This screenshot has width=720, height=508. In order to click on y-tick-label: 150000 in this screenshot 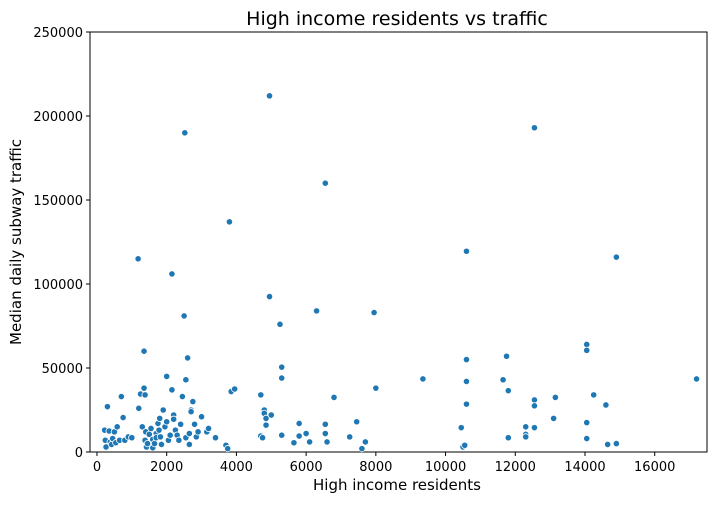, I will do `click(58, 201)`.